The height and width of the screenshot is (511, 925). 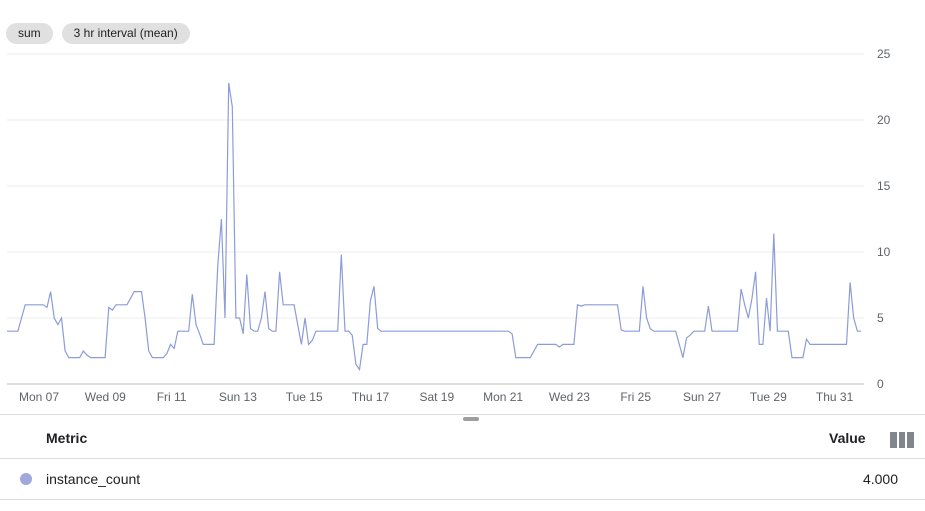 I want to click on x-tick-label: Mon 21, so click(x=503, y=397).